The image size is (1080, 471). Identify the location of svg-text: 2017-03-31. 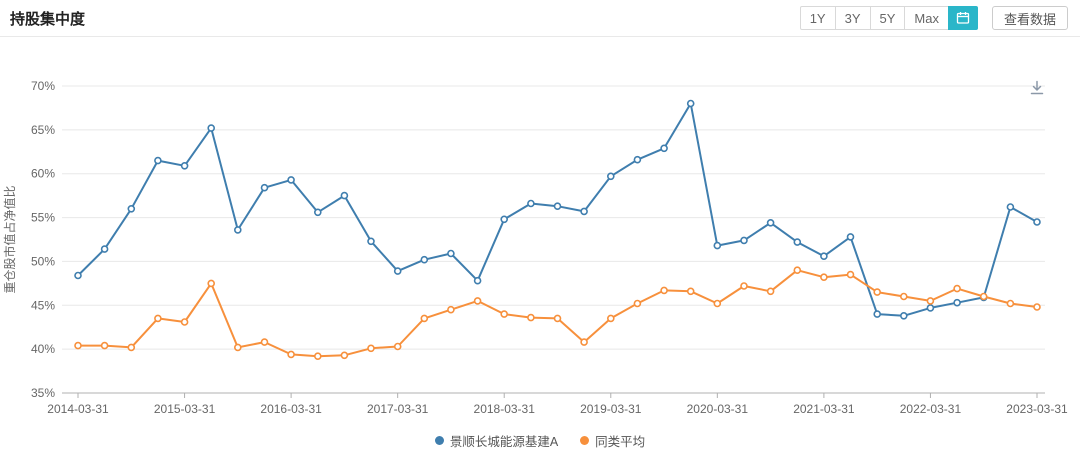
(398, 408).